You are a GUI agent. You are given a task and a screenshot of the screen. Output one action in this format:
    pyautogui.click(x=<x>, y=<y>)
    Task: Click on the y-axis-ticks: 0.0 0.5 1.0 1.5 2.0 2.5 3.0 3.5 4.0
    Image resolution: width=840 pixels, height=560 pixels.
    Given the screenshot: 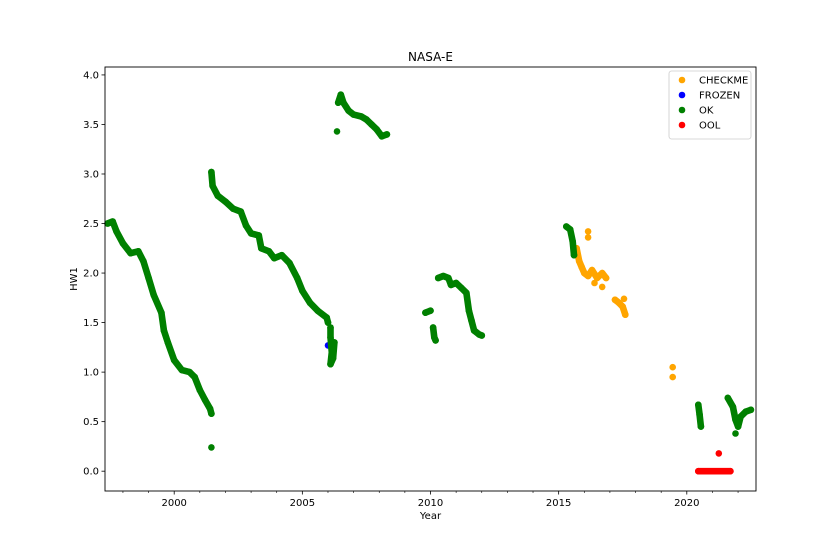 What is the action you would take?
    pyautogui.click(x=94, y=274)
    